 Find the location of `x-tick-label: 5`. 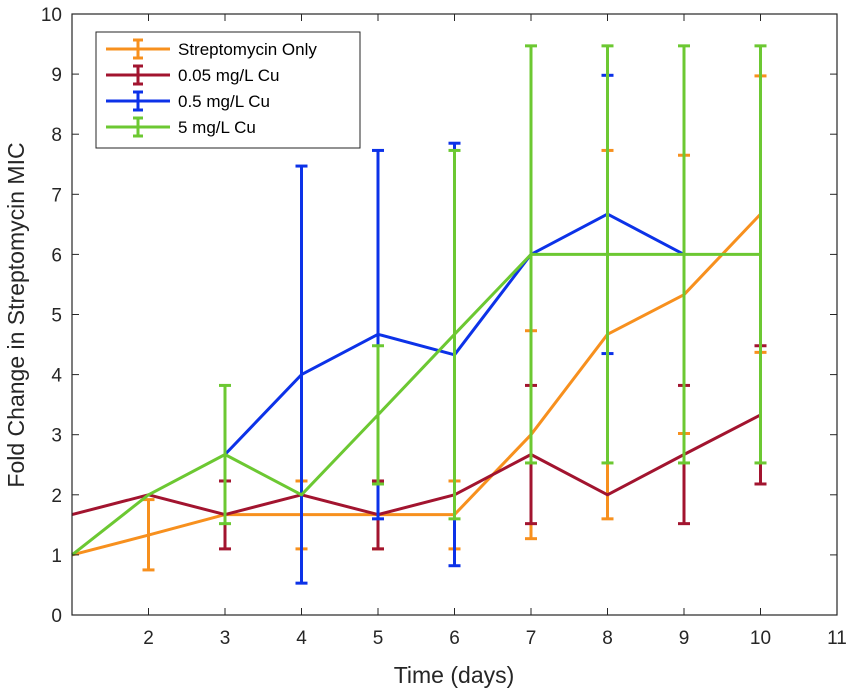

x-tick-label: 5 is located at coordinates (378, 638).